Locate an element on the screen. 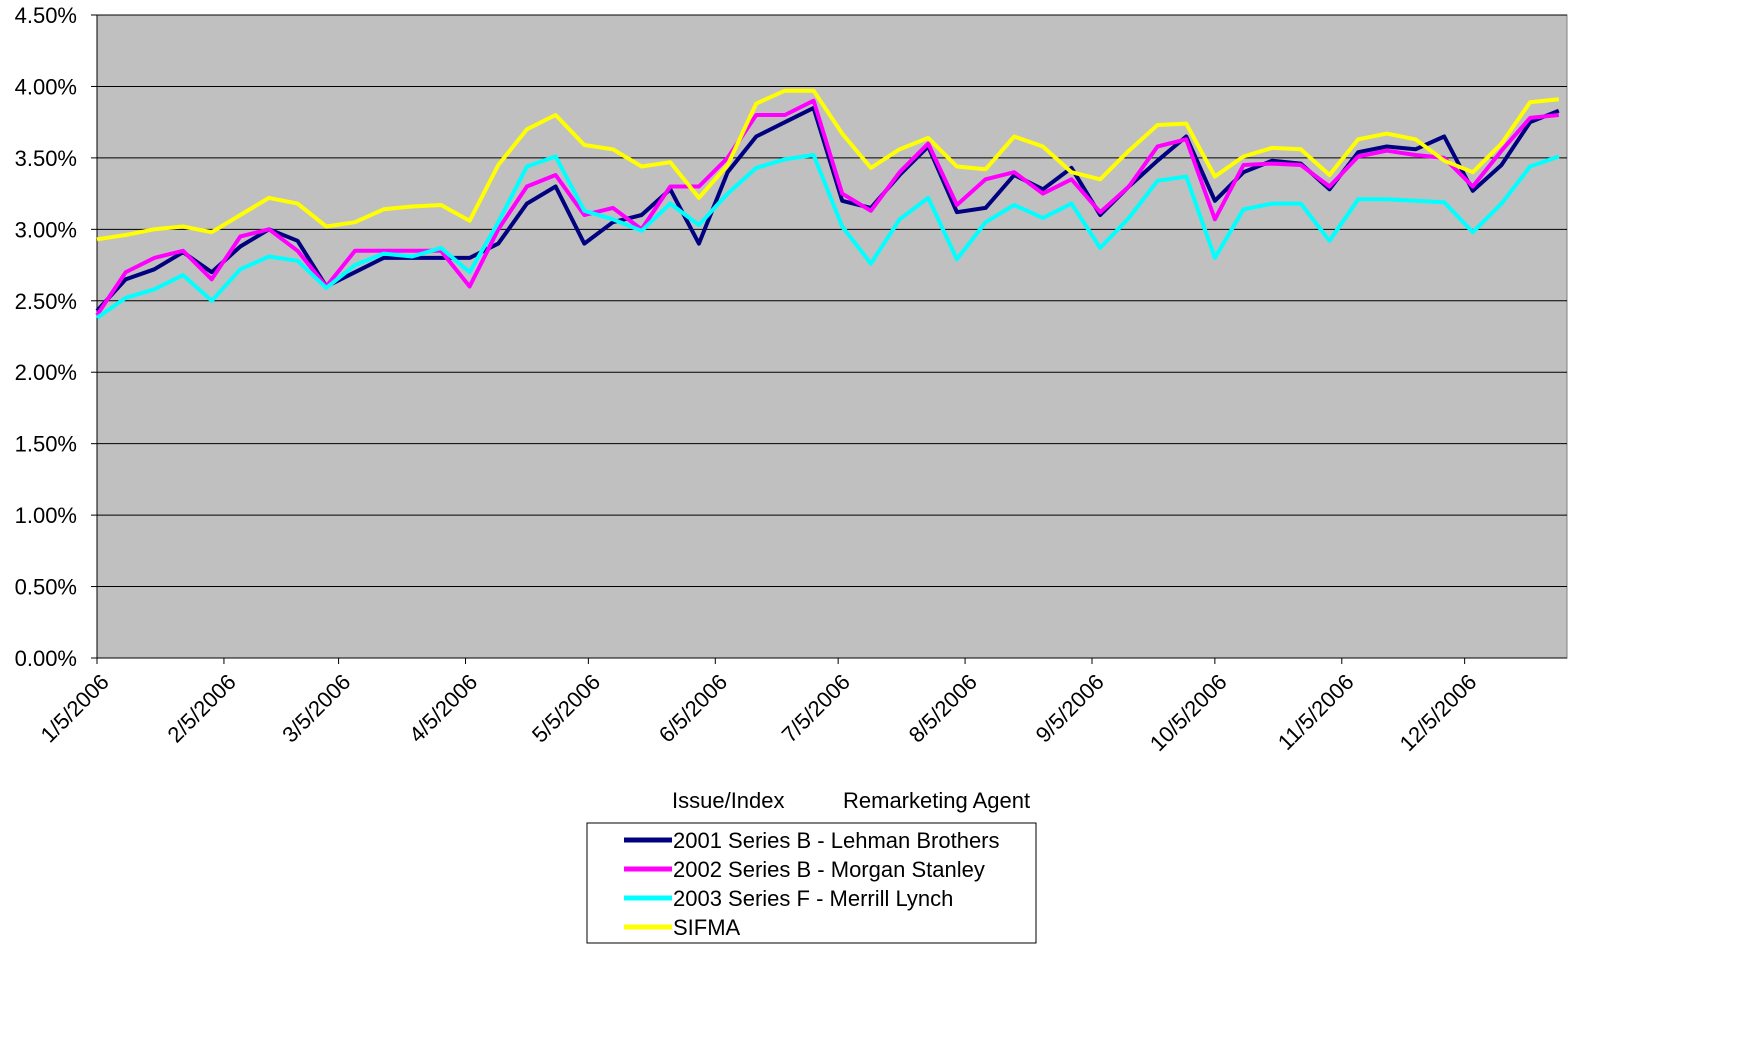 This screenshot has height=1046, width=1747. x-tick-label: 4/5/2006 is located at coordinates (443, 708).